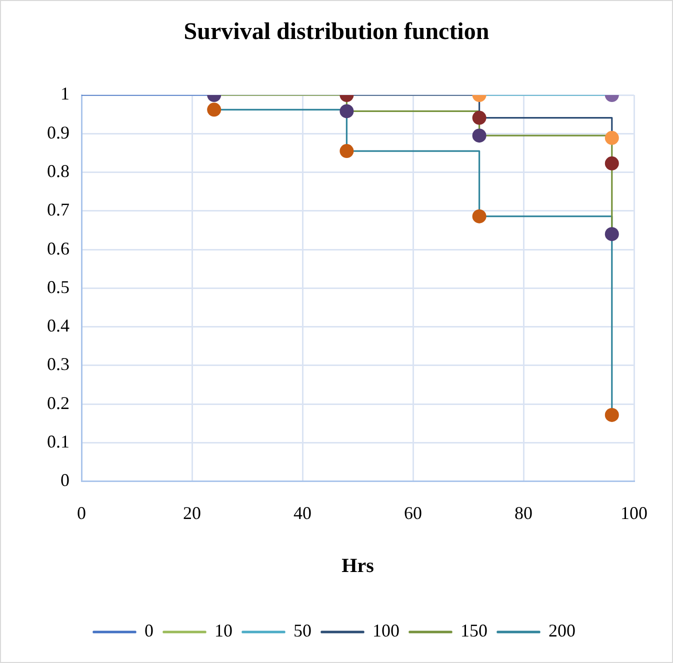 The image size is (673, 663). What do you see at coordinates (58, 326) in the screenshot?
I see `y-tick-label: 0.4` at bounding box center [58, 326].